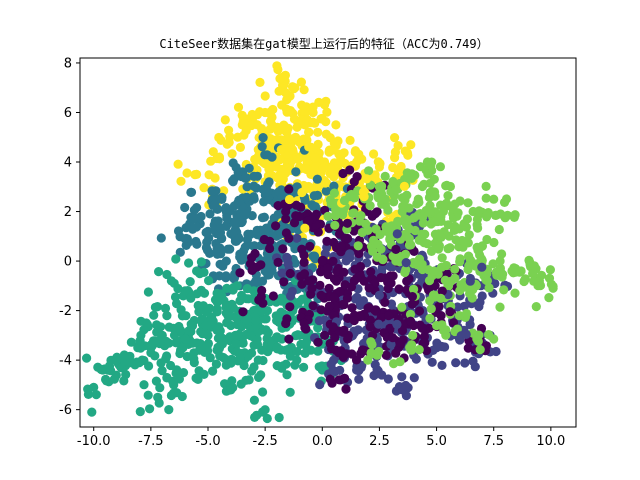  I want to click on x-tick-label: 10.0, so click(550, 441).